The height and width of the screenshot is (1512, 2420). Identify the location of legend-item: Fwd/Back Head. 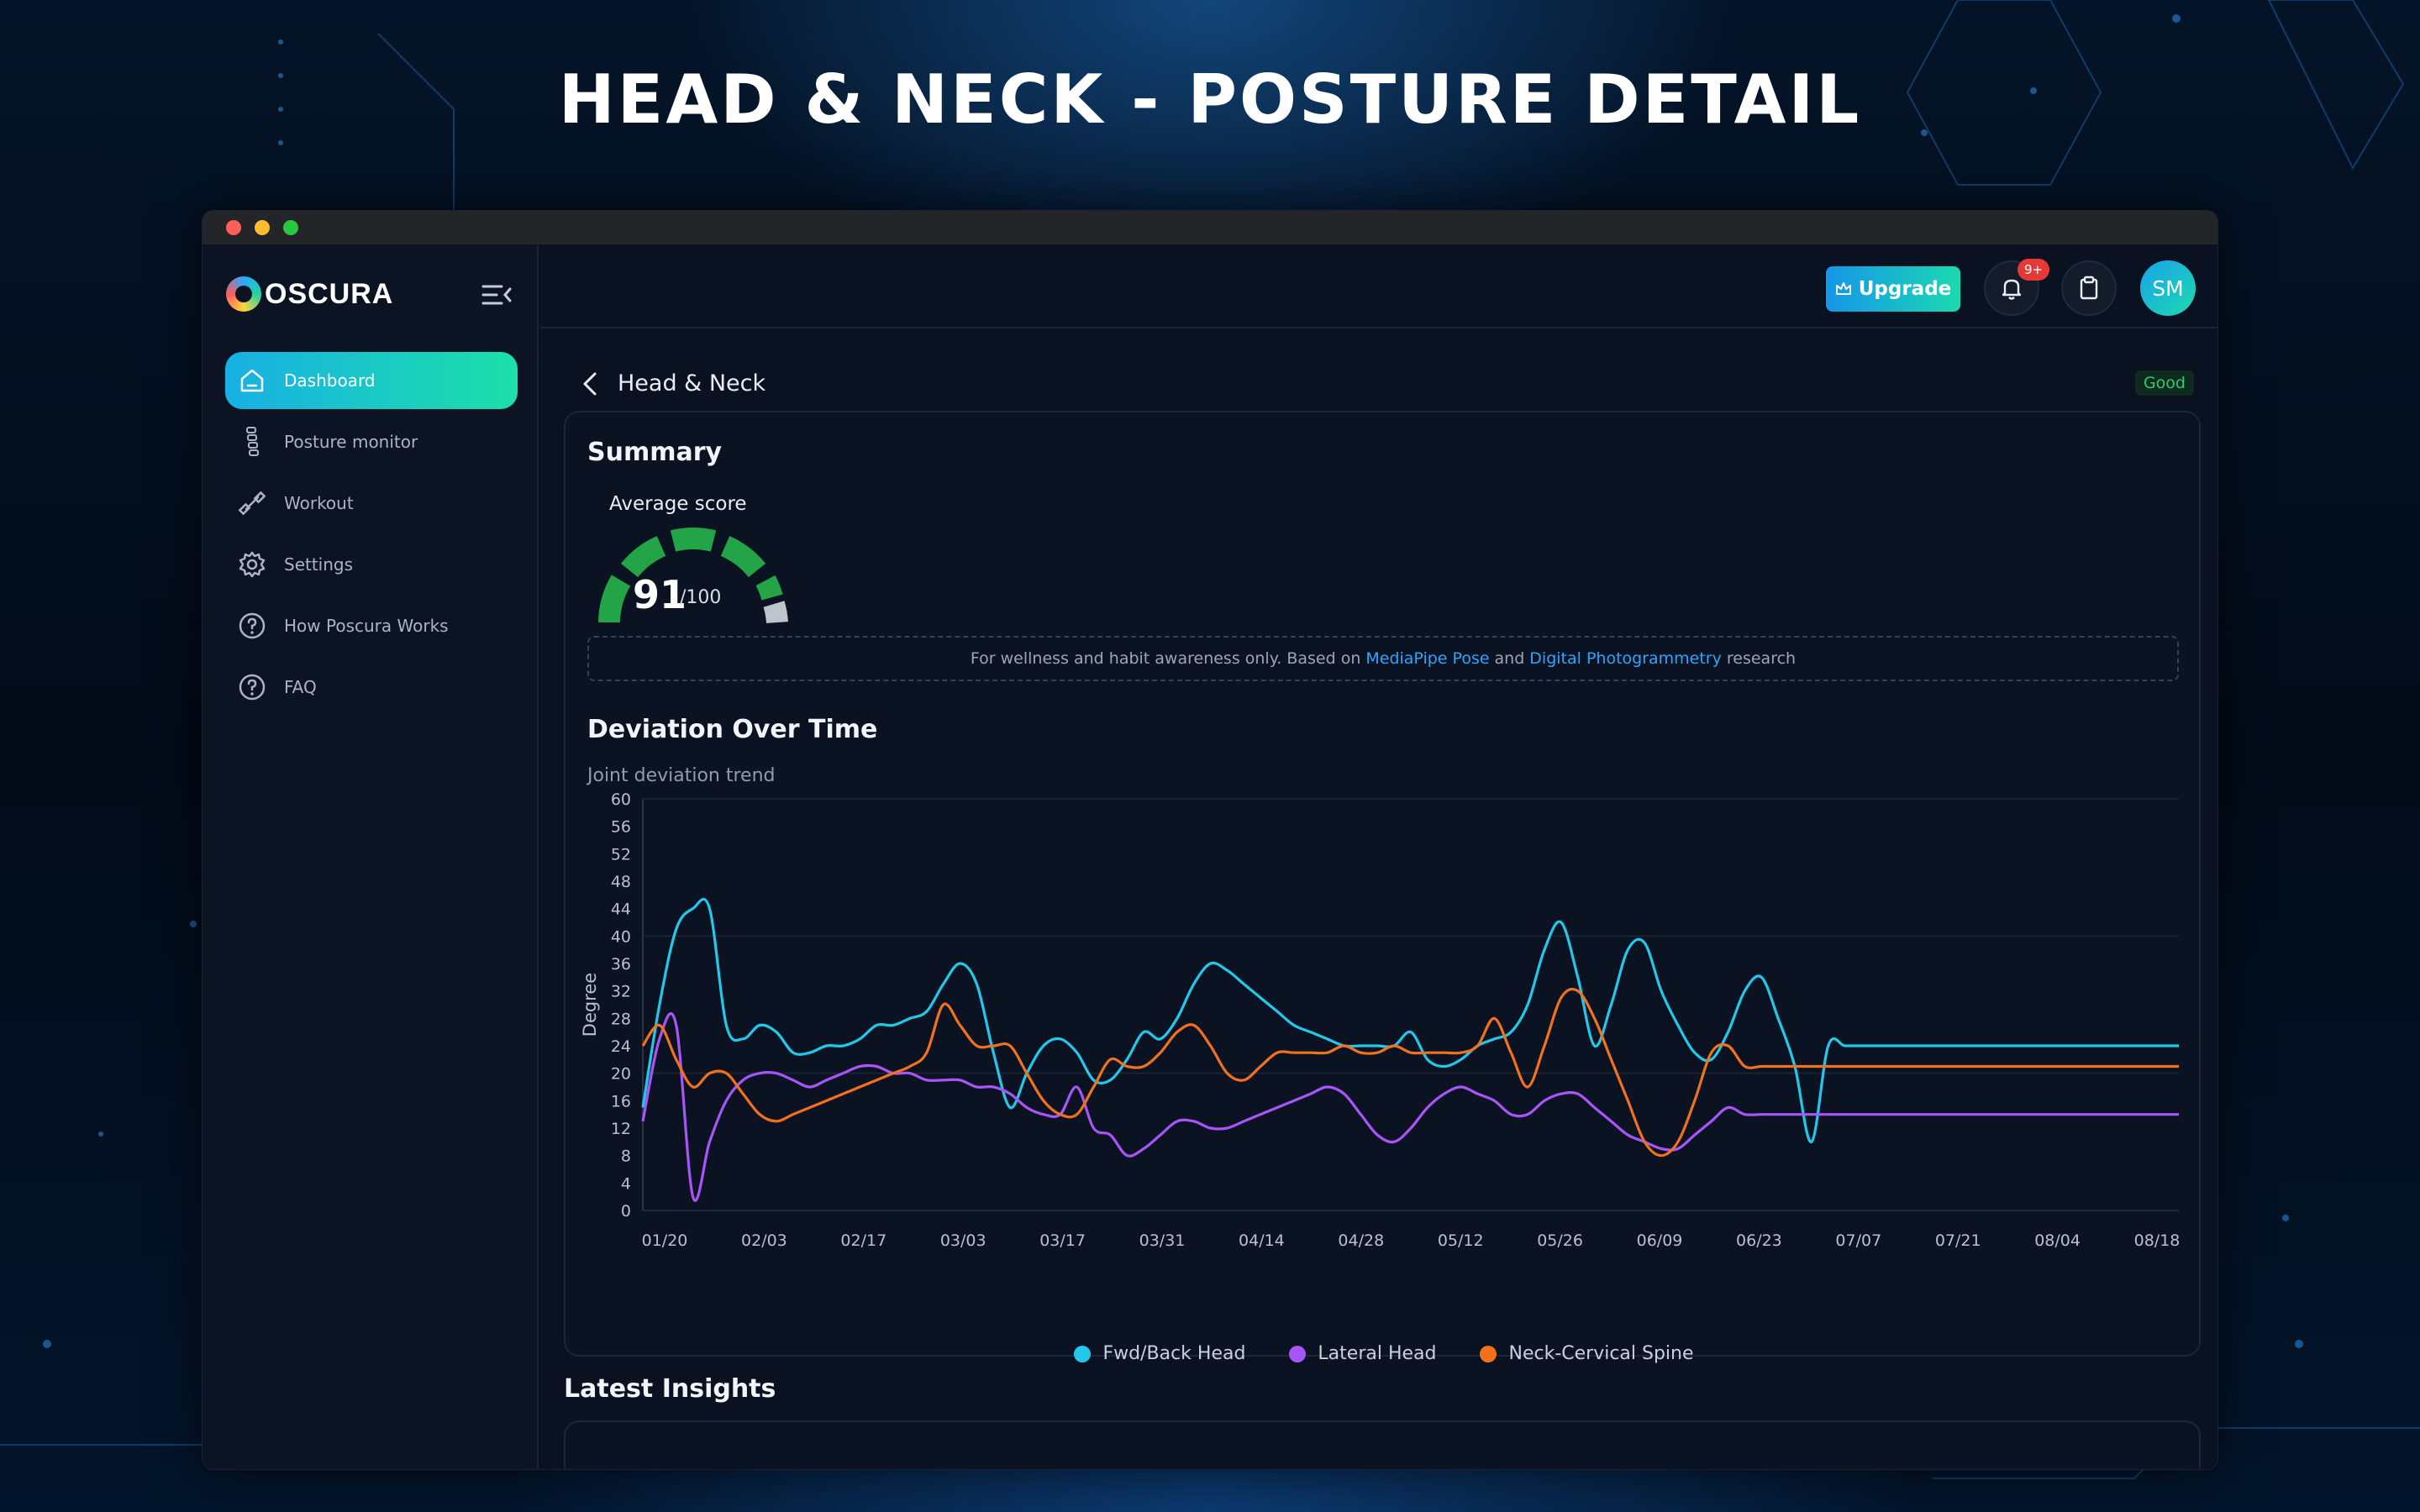
(1159, 1353).